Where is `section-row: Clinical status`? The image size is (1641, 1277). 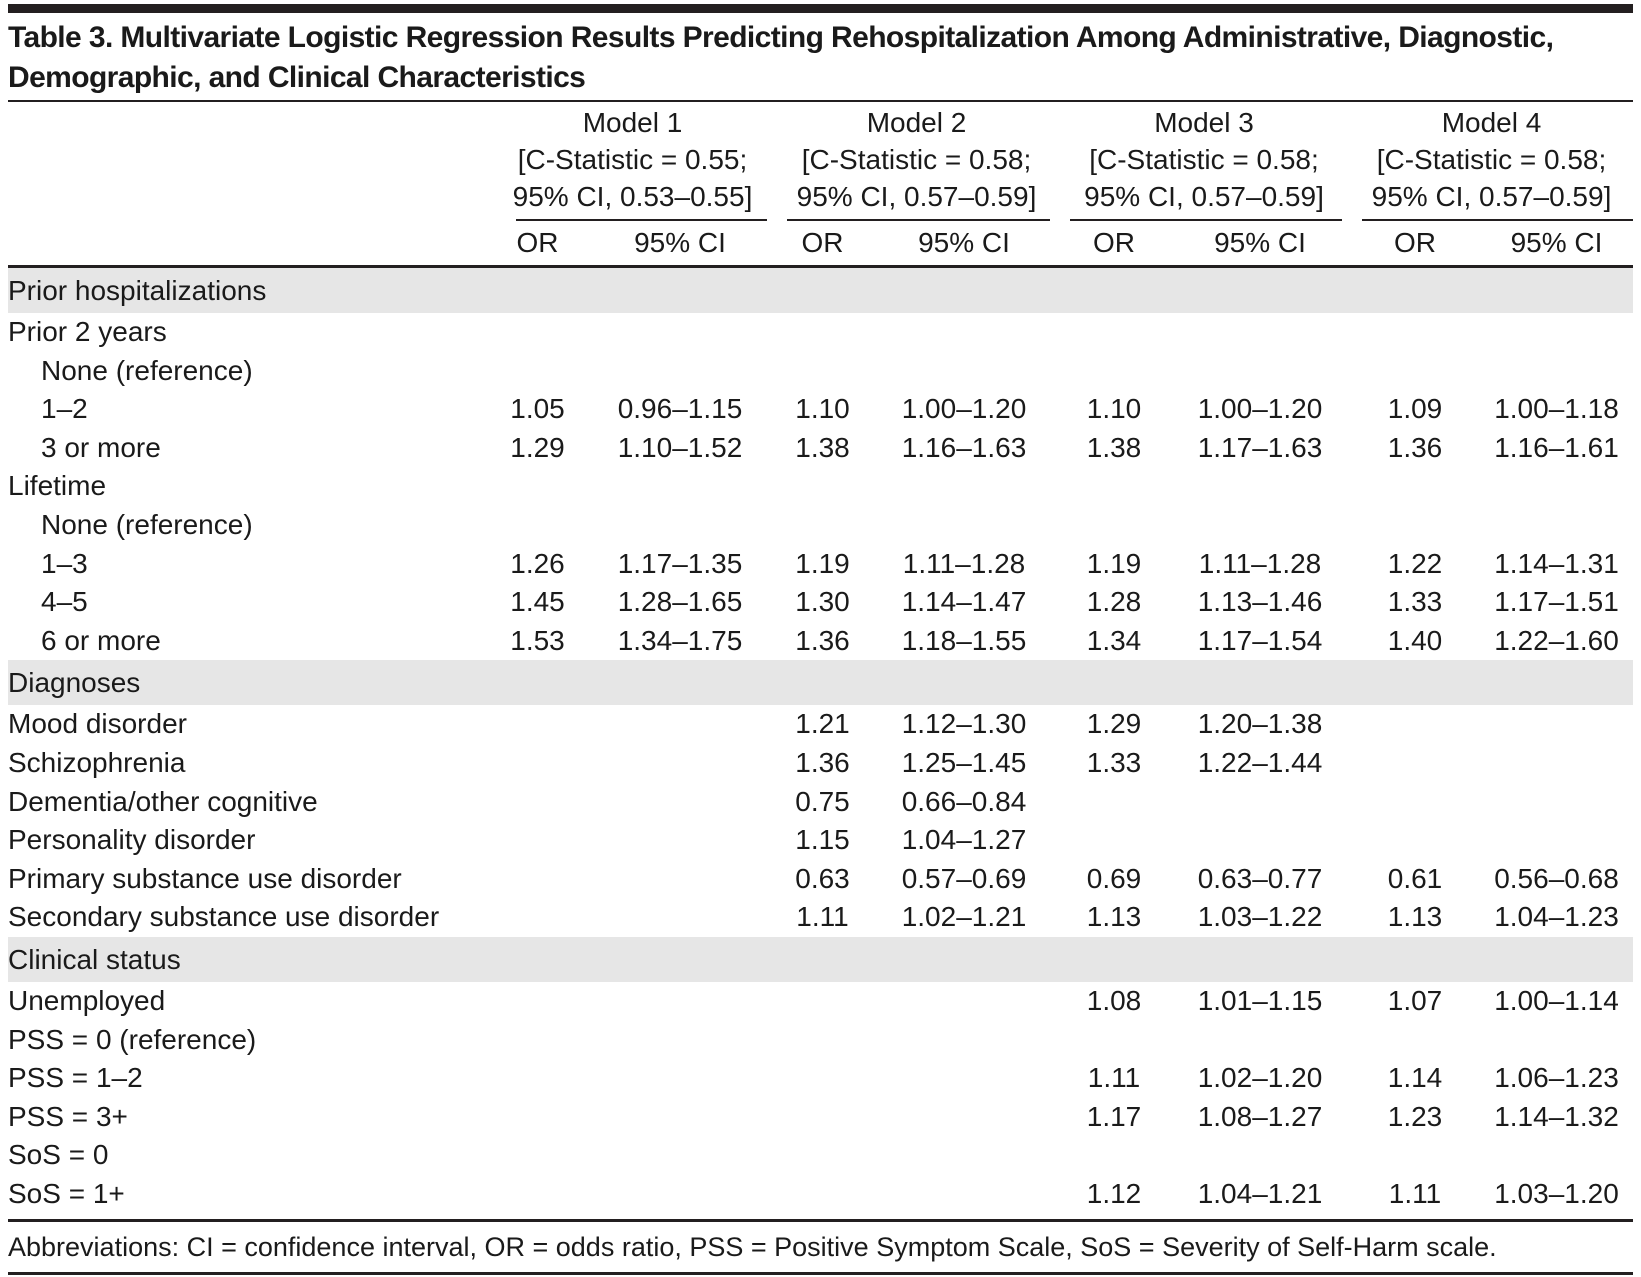
section-row: Clinical status is located at coordinates (820, 959).